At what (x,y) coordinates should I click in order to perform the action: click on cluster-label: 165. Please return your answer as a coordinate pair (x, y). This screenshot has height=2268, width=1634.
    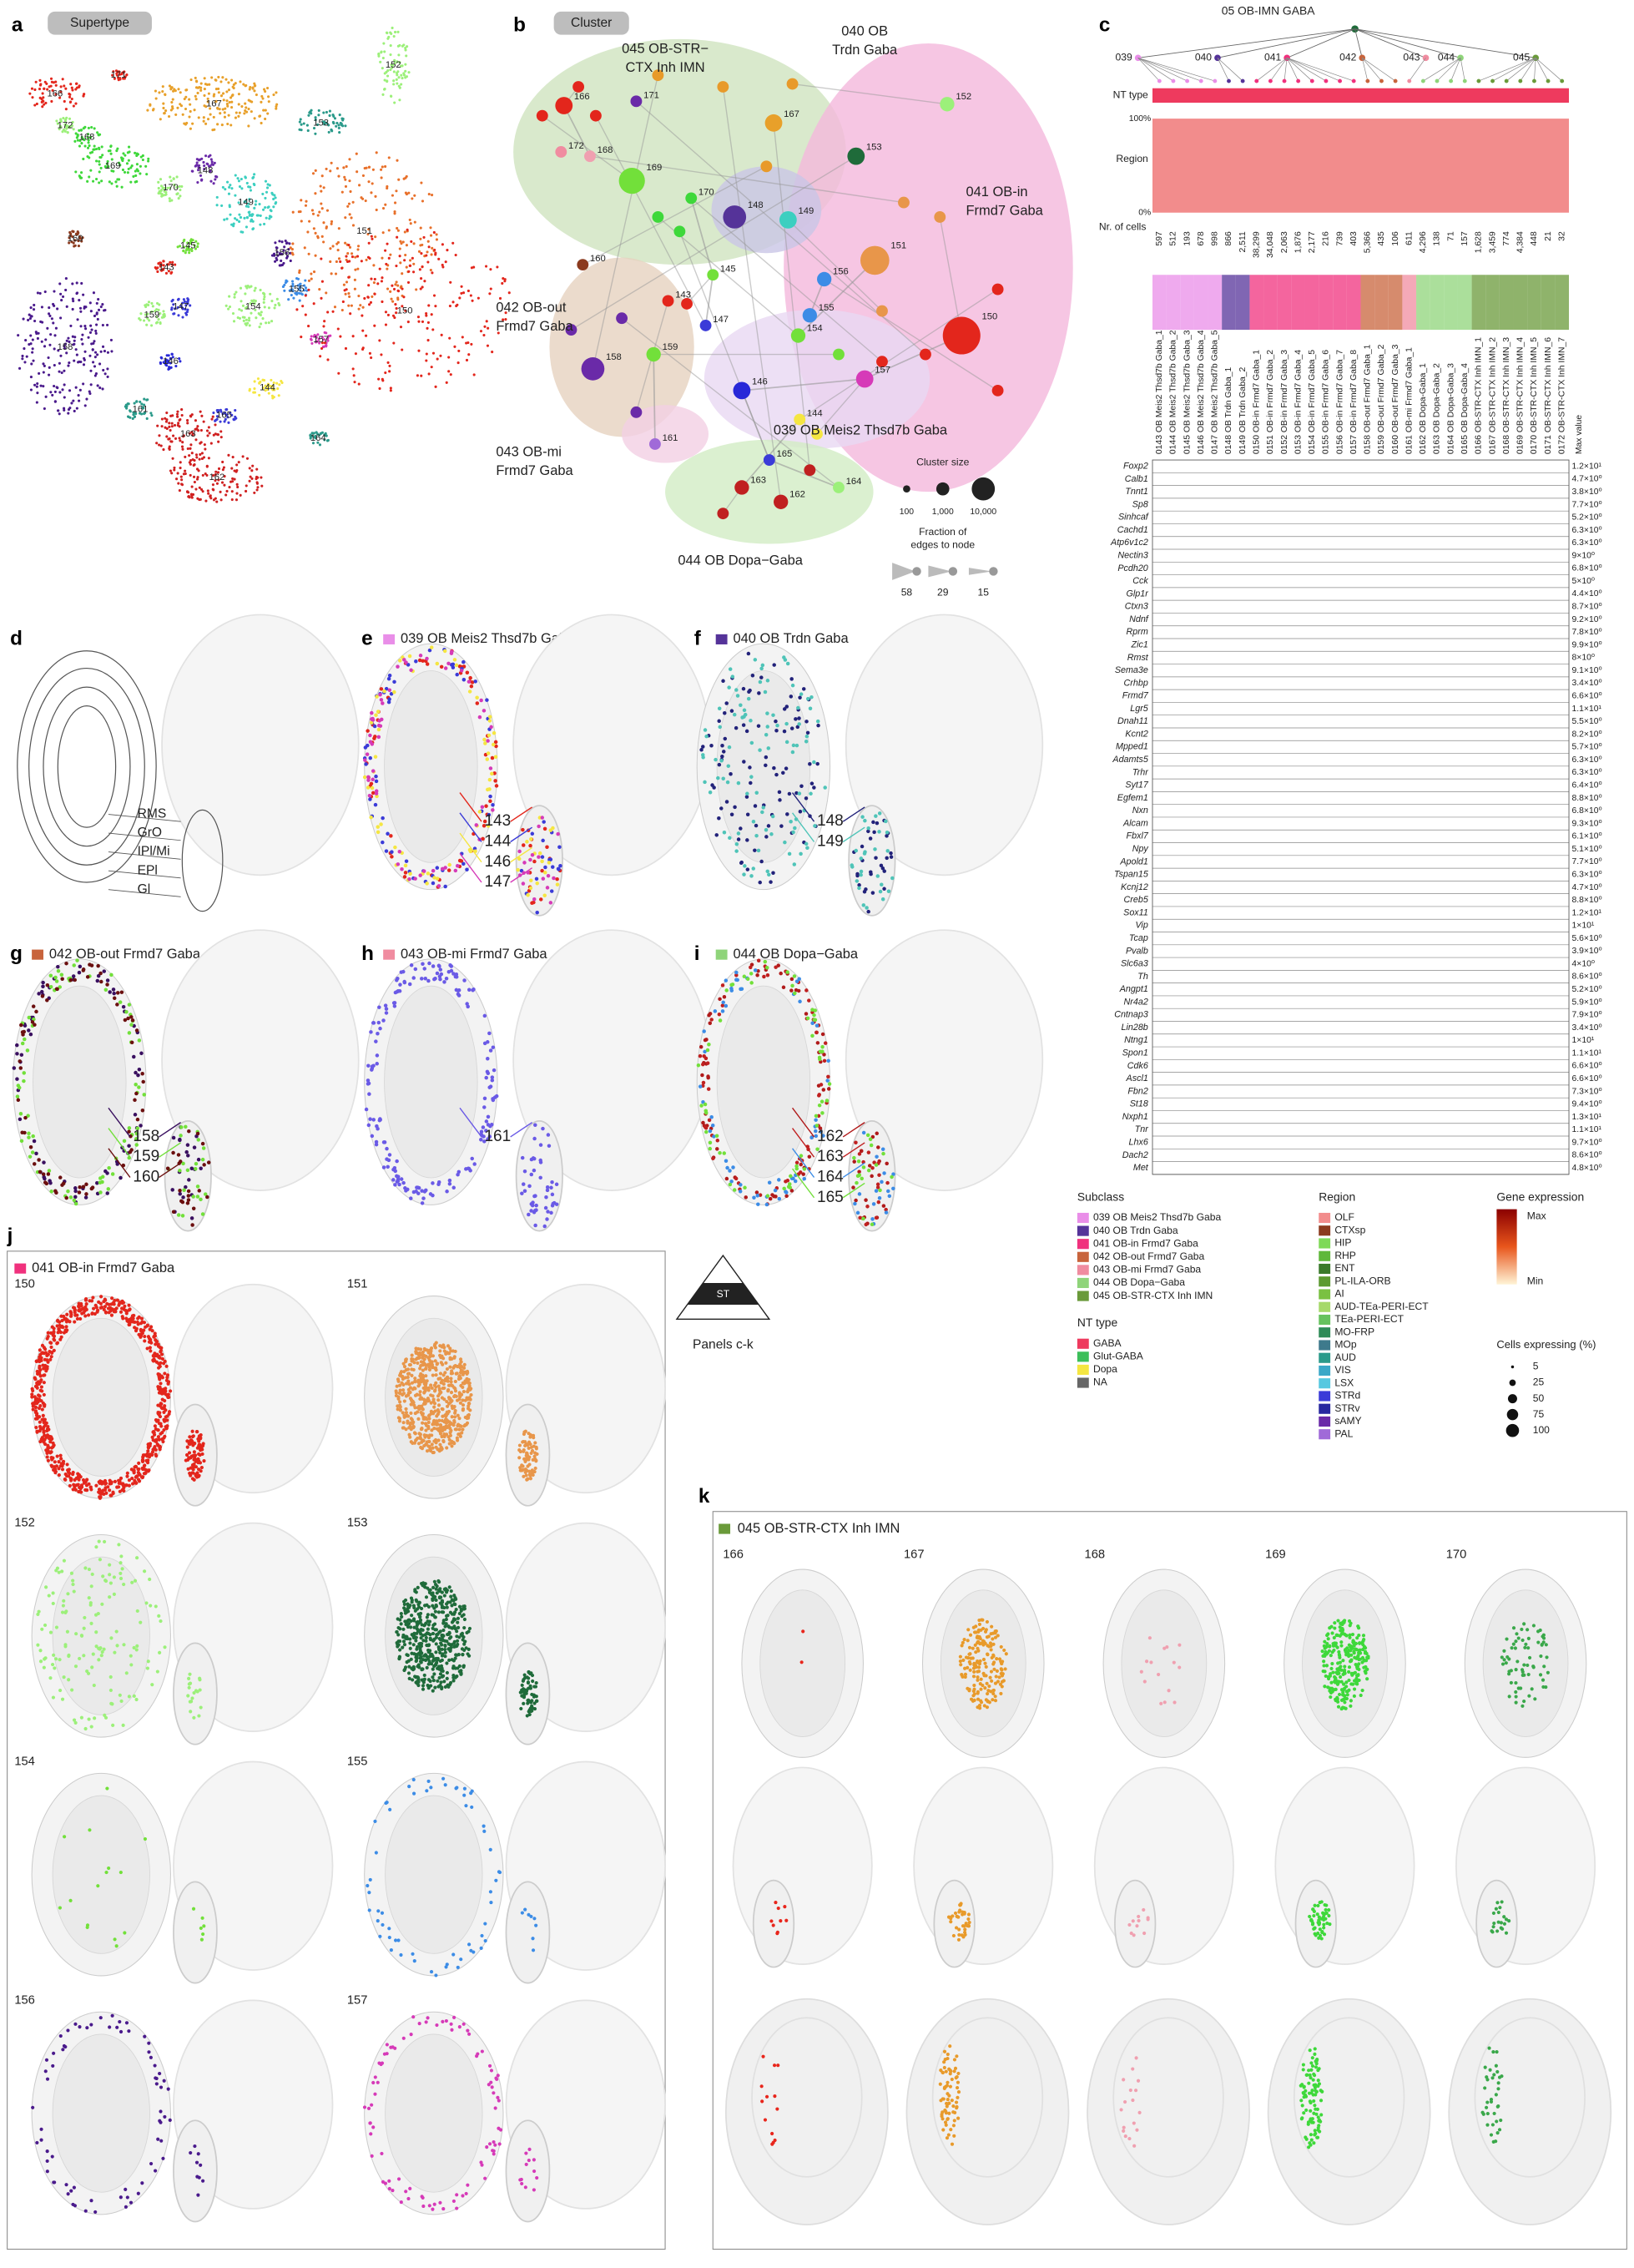
    Looking at the image, I should click on (831, 1197).